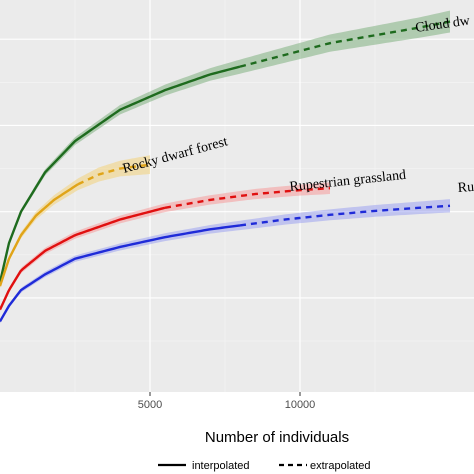 This screenshot has width=474, height=474. What do you see at coordinates (465, 188) in the screenshot?
I see `series-label-3: Ru` at bounding box center [465, 188].